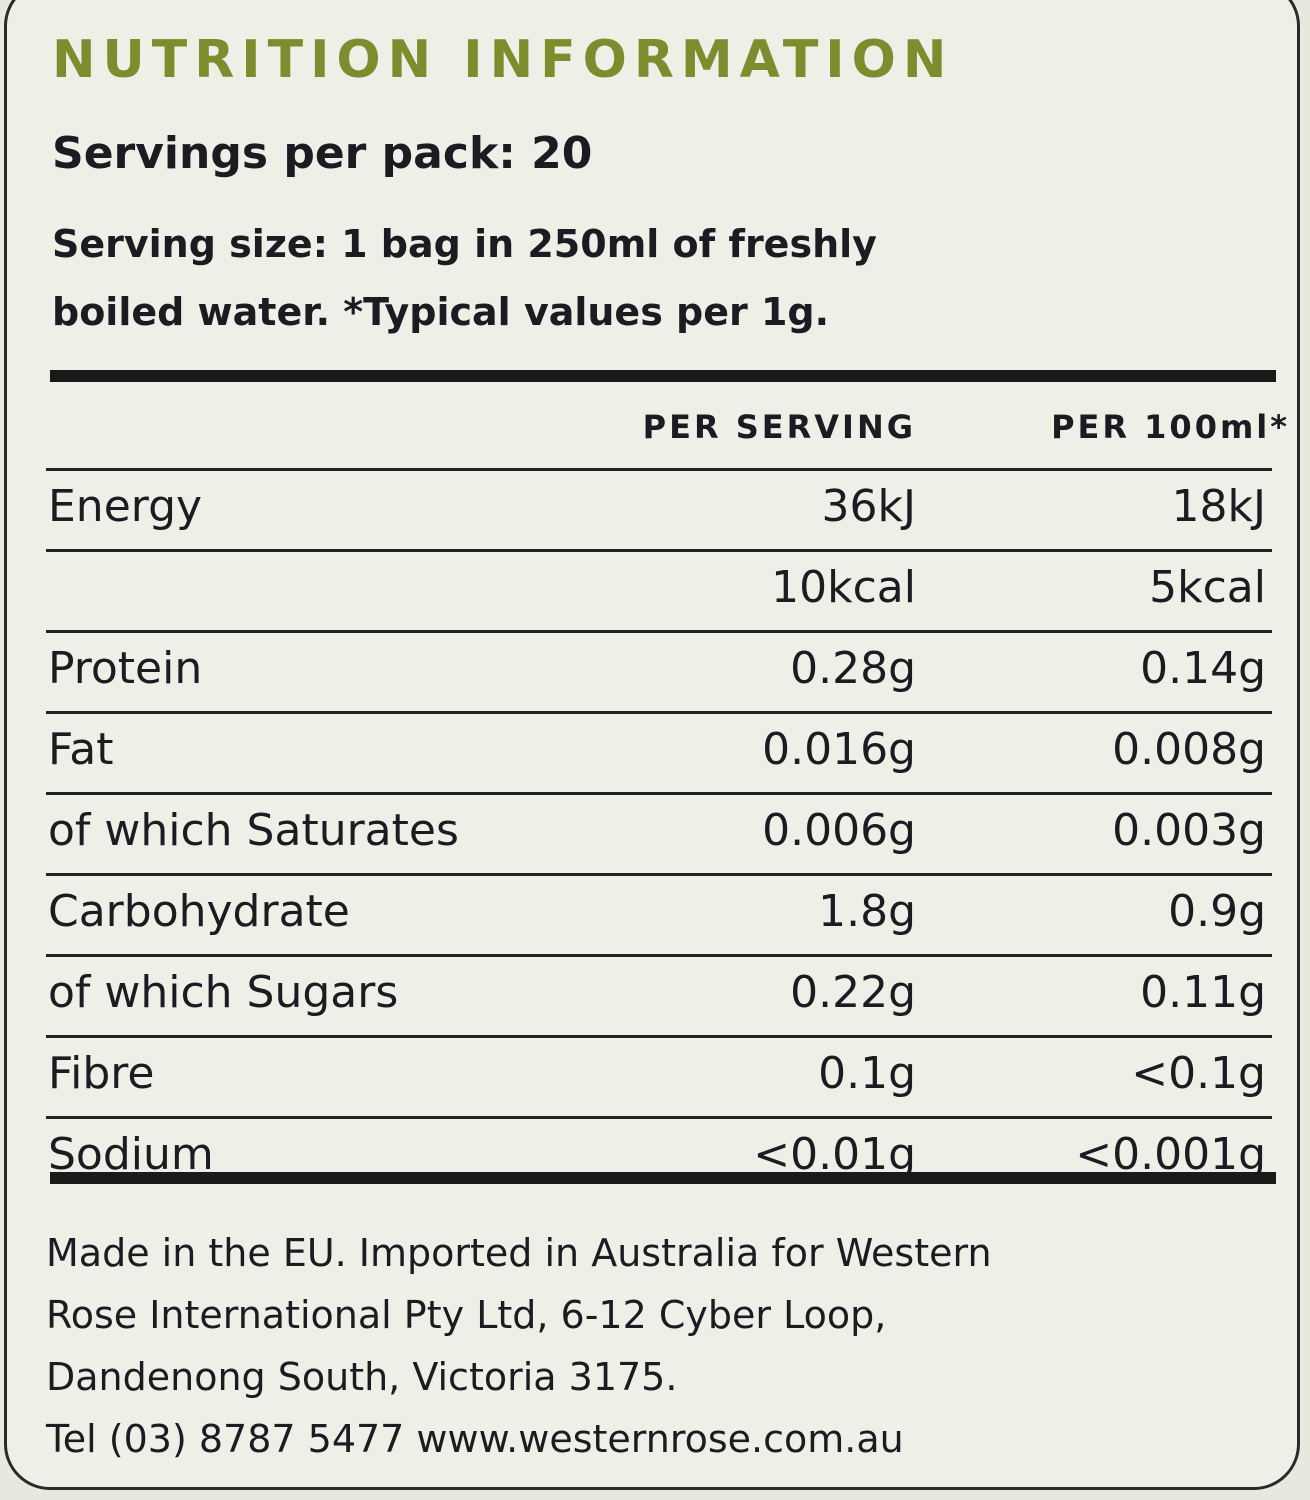 The image size is (1310, 1500). What do you see at coordinates (1218, 506) in the screenshot?
I see `per-100ml-value: 18kJ` at bounding box center [1218, 506].